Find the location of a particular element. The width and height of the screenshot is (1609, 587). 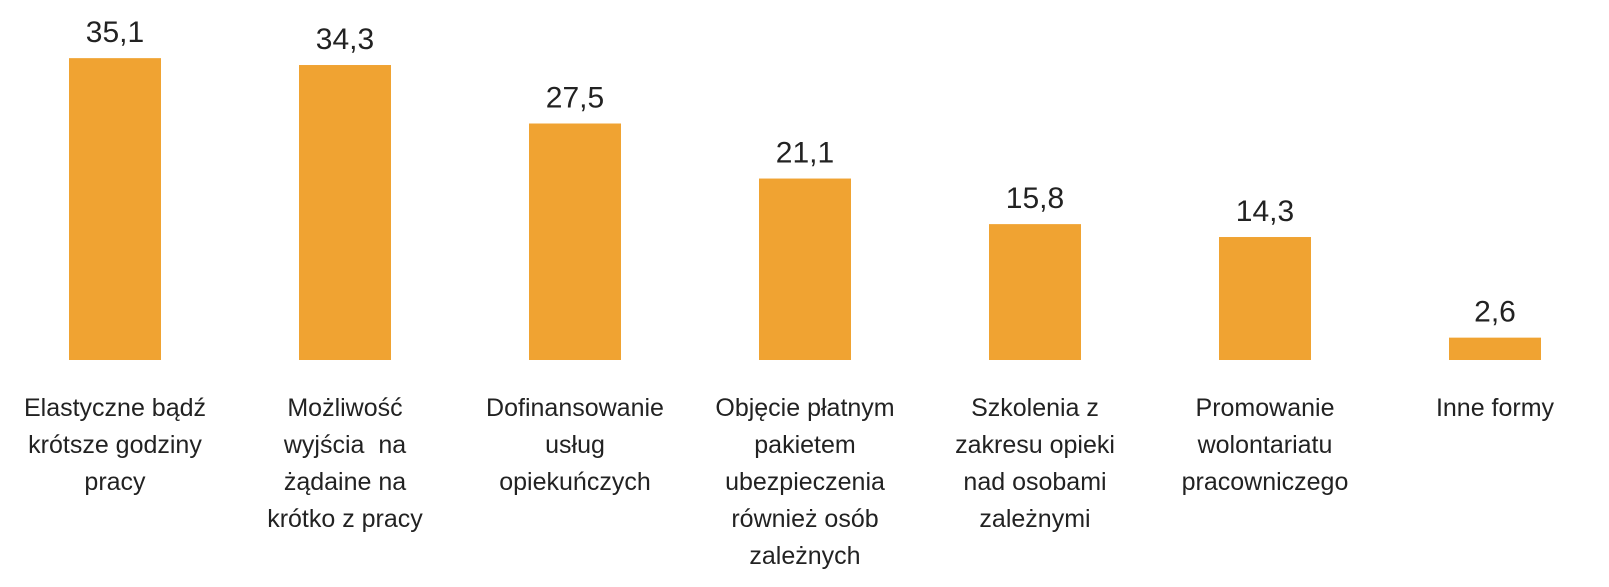

value-label: 15,8 is located at coordinates (1035, 198).